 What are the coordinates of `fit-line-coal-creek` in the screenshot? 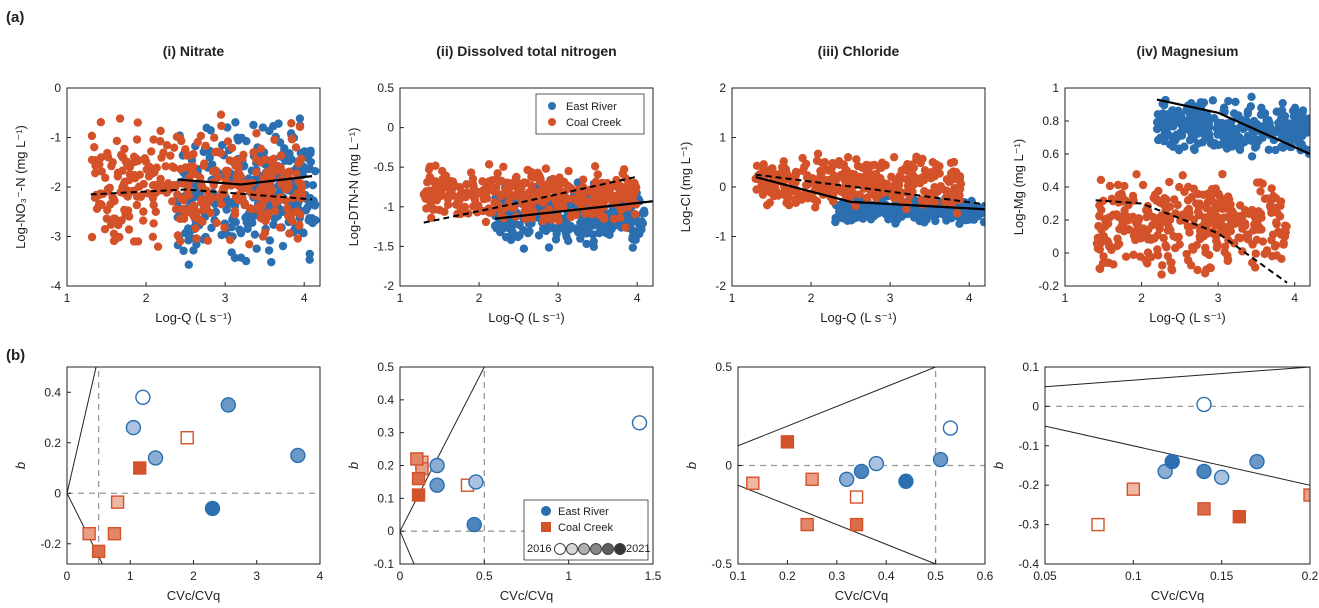 It's located at (870, 189).